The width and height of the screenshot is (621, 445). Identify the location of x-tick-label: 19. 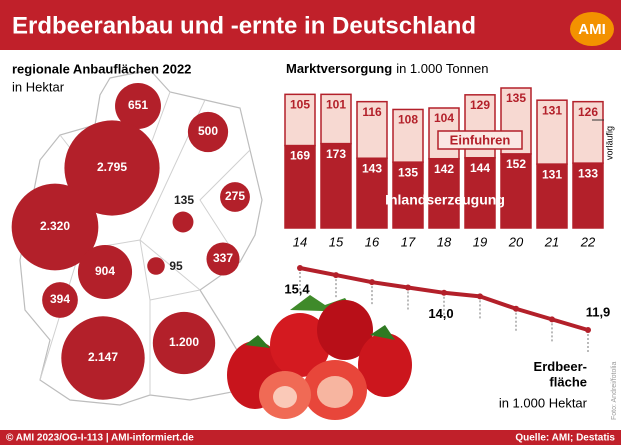
(480, 241).